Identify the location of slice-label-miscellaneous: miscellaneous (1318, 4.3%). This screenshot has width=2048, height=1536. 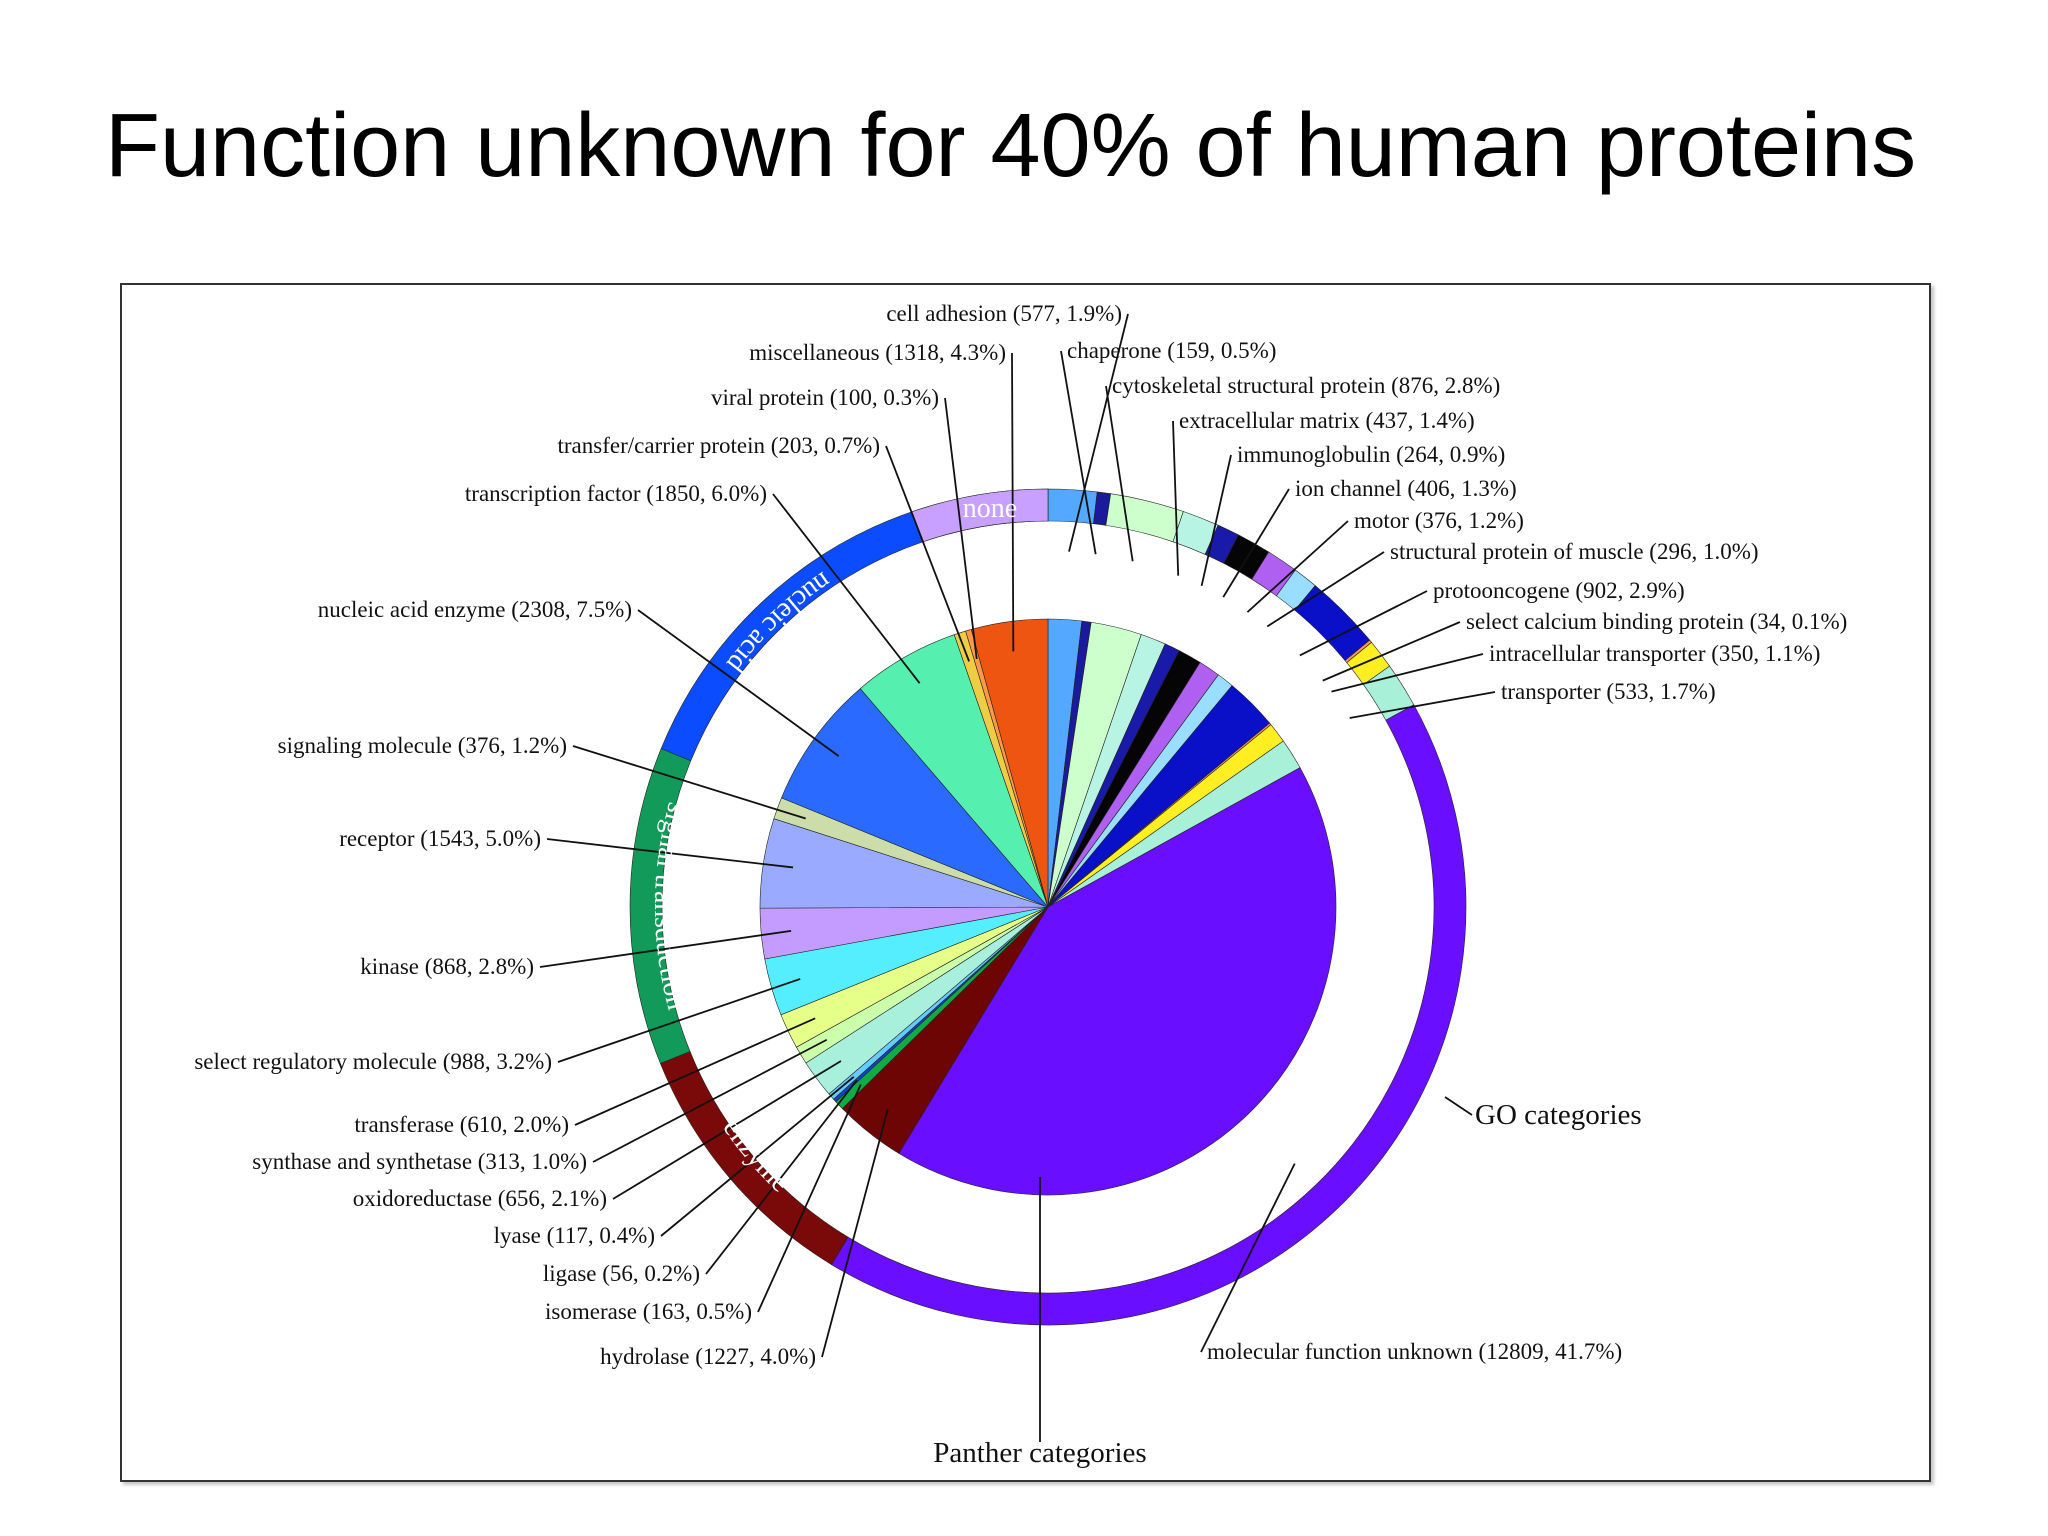
(877, 352).